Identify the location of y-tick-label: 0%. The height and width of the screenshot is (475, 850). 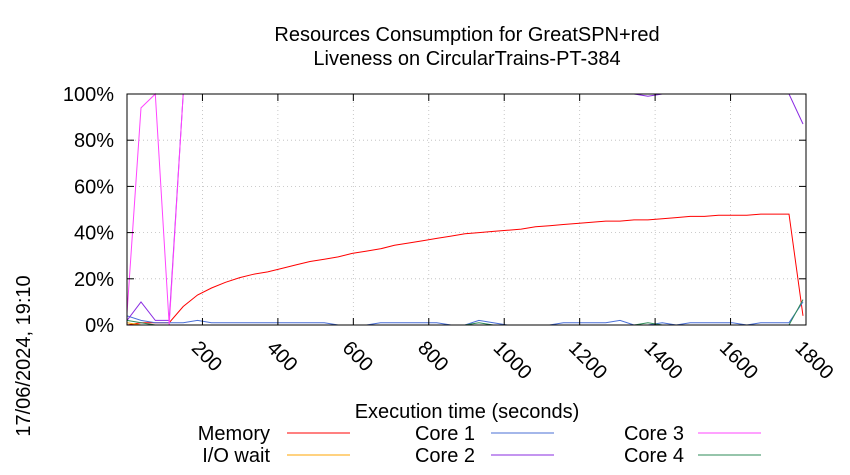
(99, 326).